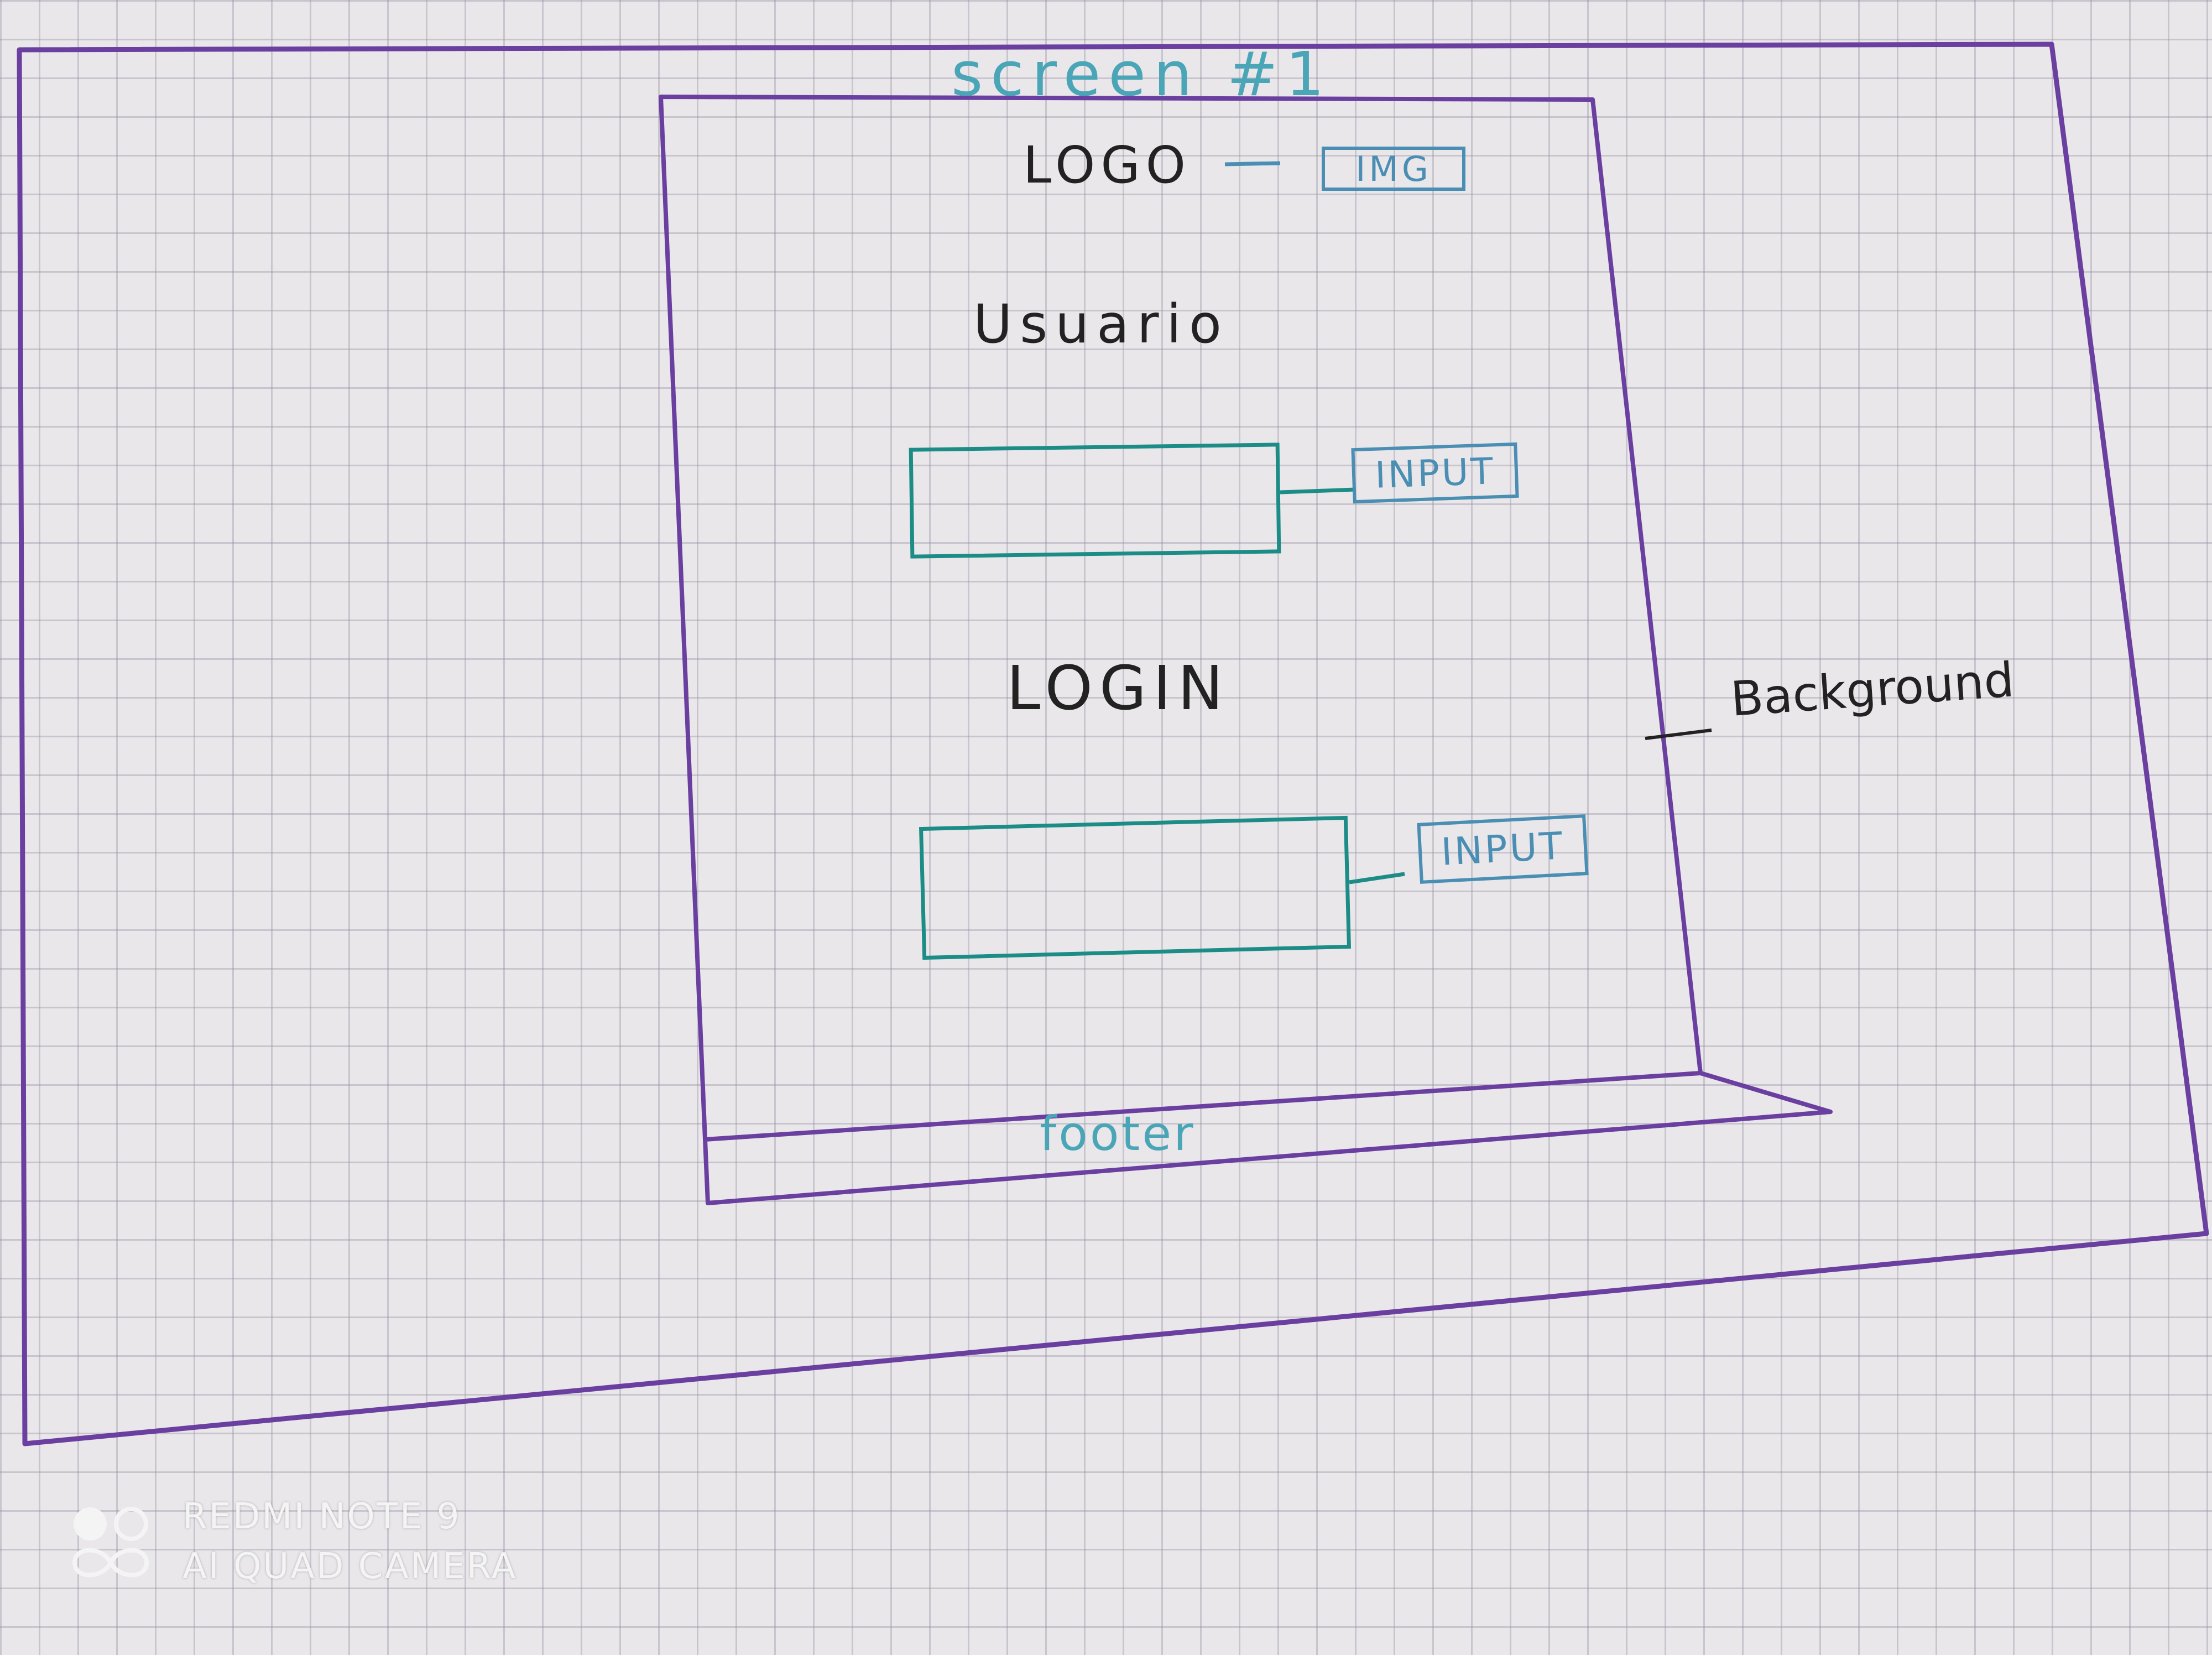 This screenshot has width=2212, height=1655. What do you see at coordinates (350, 1566) in the screenshot?
I see `watermark-camera: AI QUAD CAMERA` at bounding box center [350, 1566].